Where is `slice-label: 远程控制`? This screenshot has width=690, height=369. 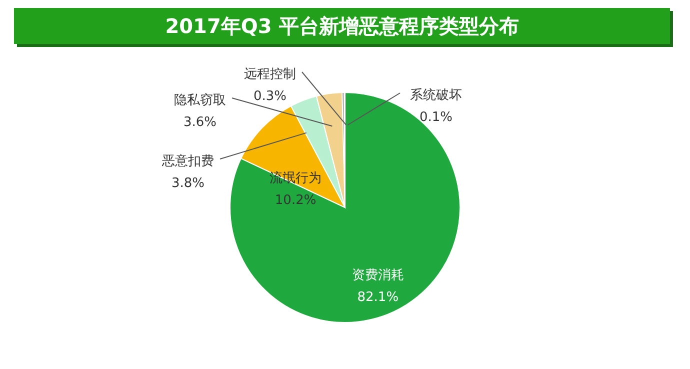 slice-label: 远程控制 is located at coordinates (270, 74).